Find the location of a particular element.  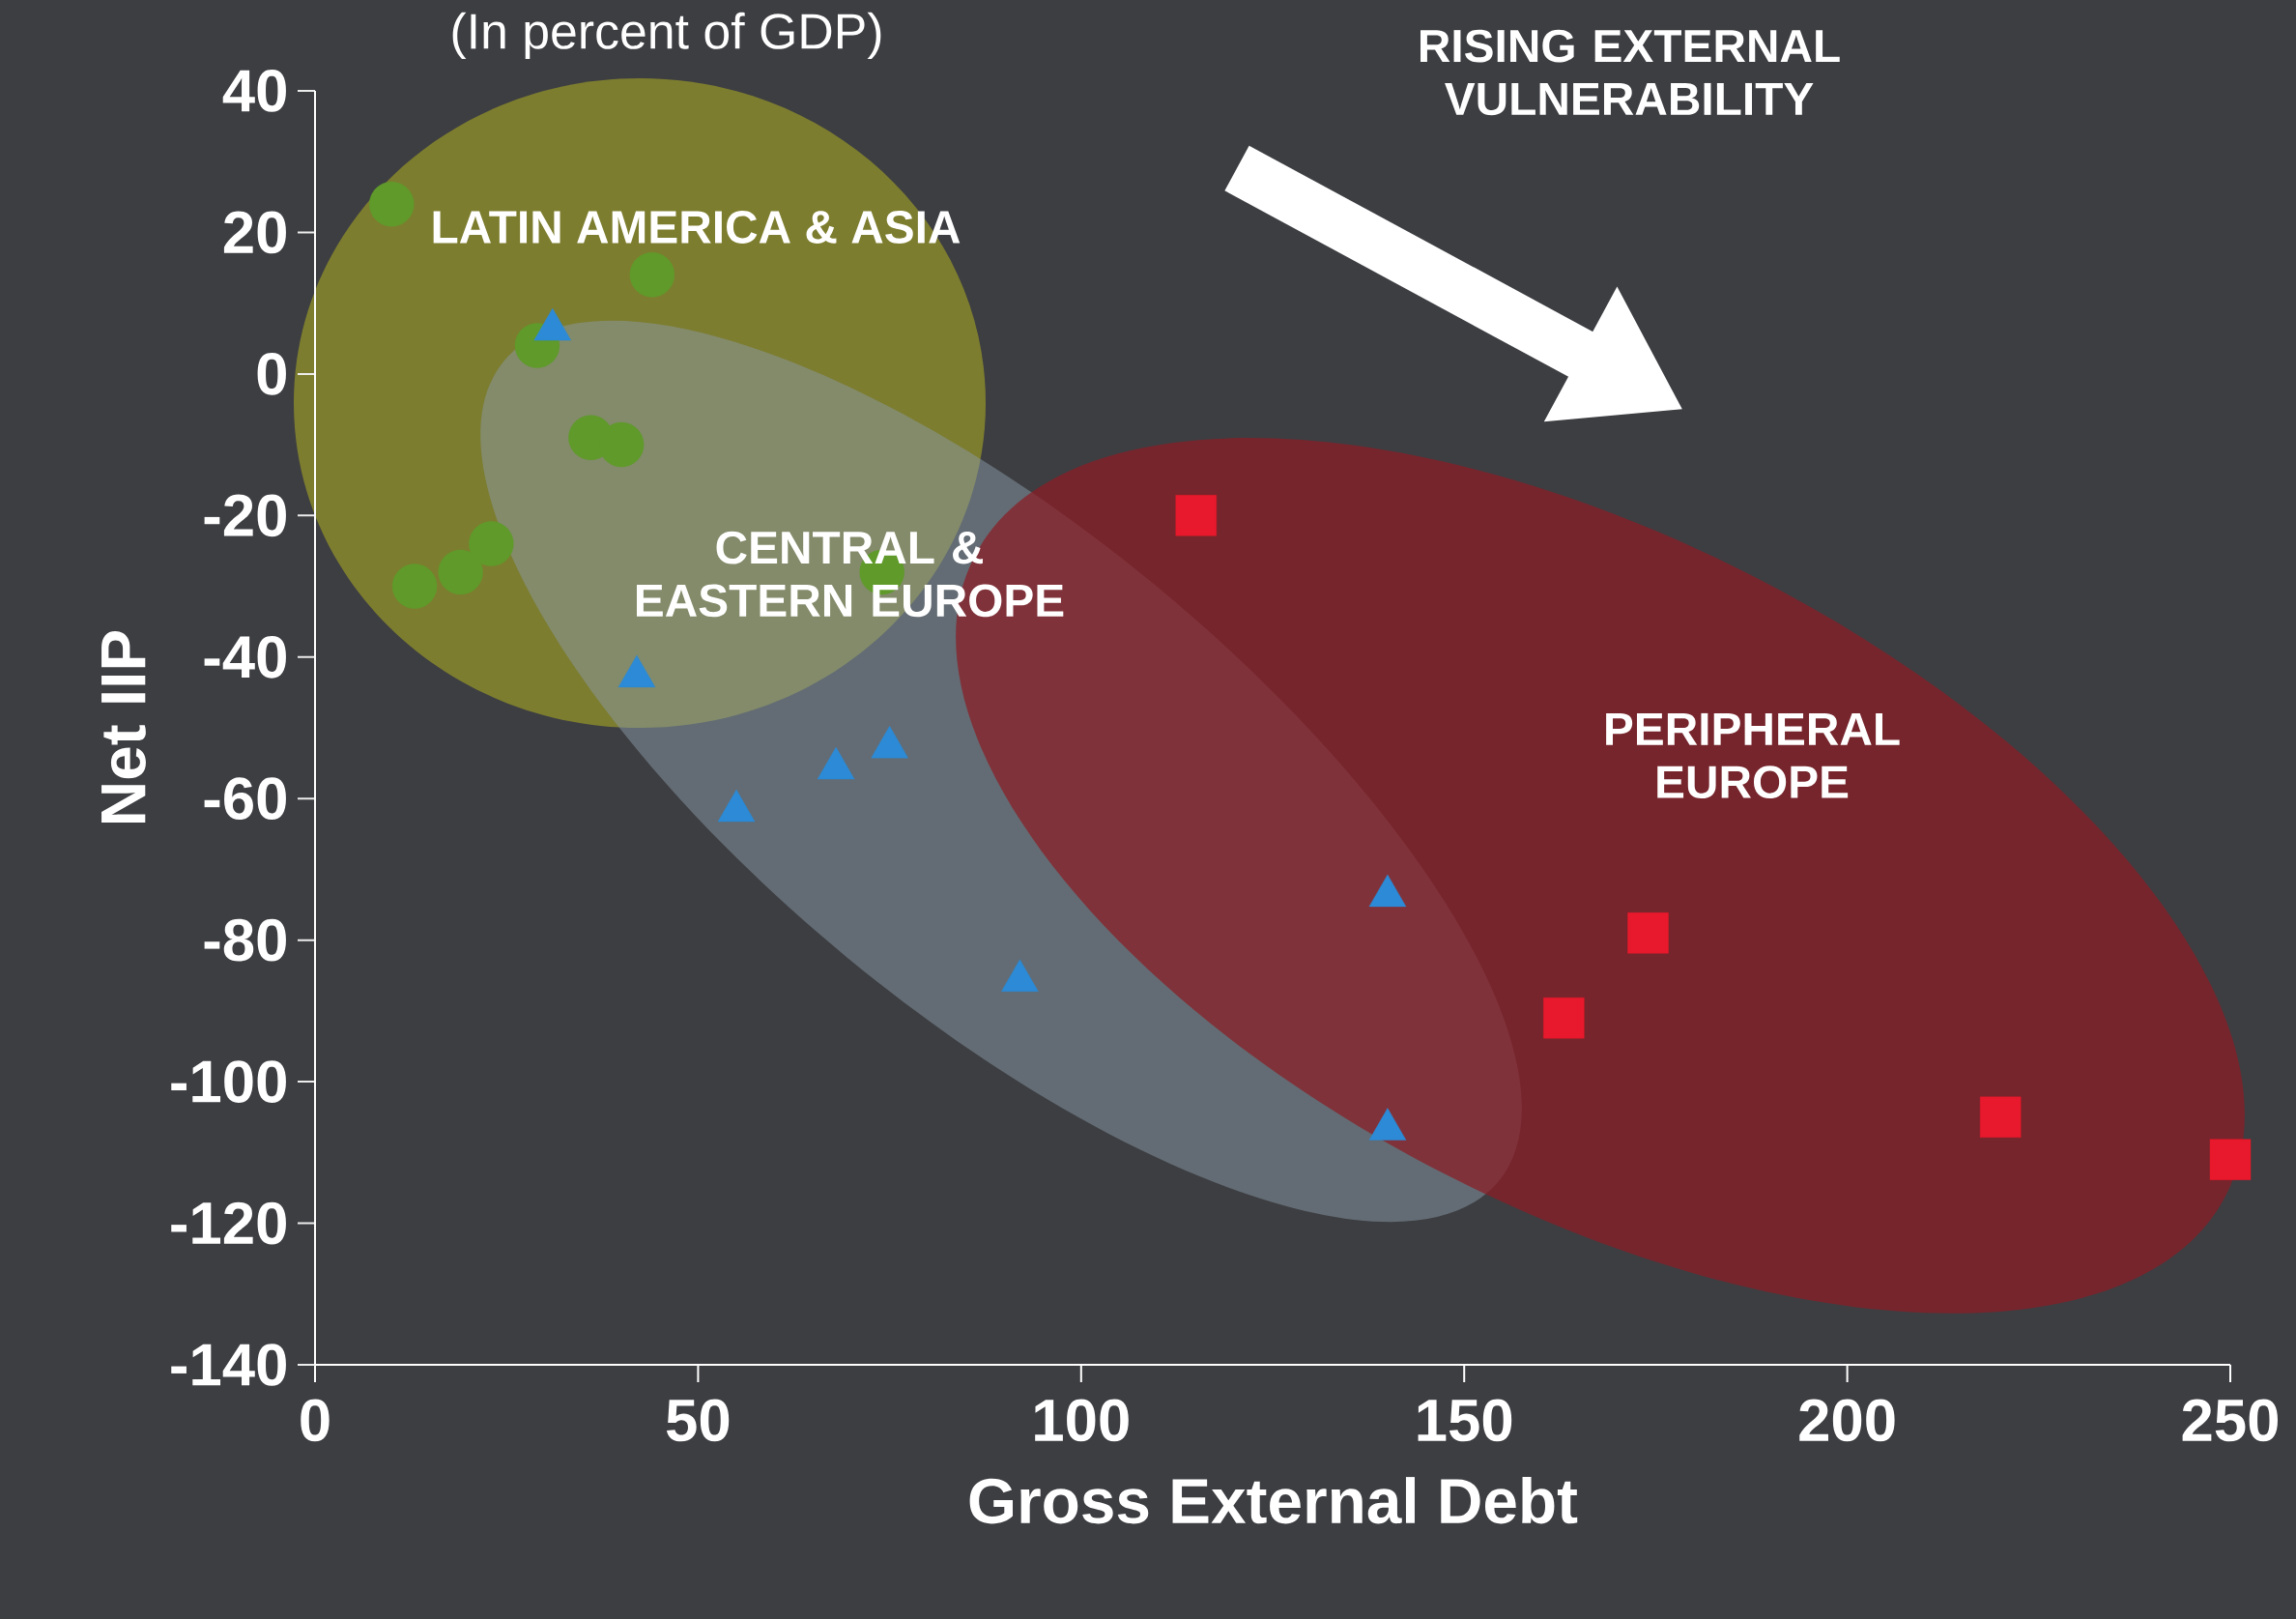

annotation: LATIN AMERICA & ASIA is located at coordinates (697, 228).